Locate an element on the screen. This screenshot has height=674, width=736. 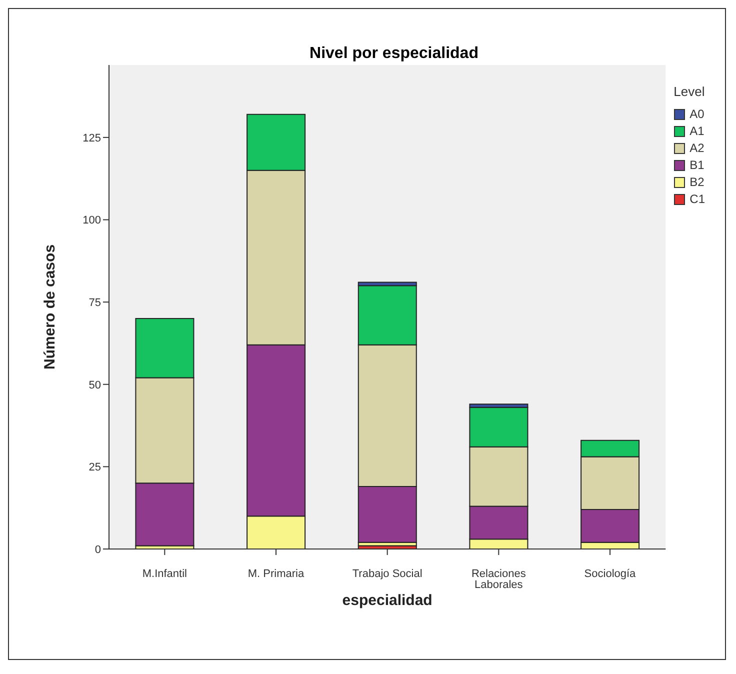
chart-title: Nivel por especialidad is located at coordinates (394, 54).